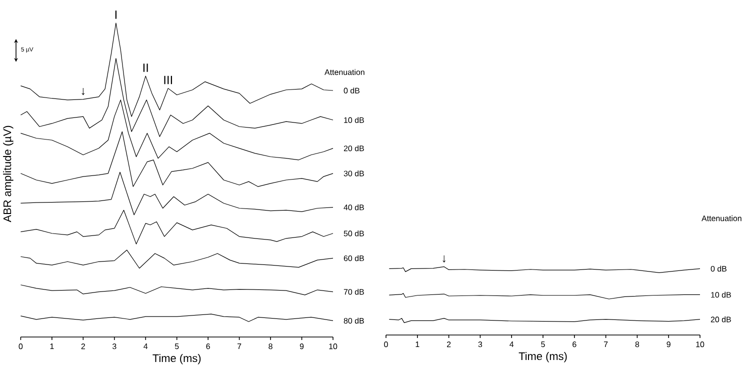 This screenshot has height=373, width=748. I want to click on annotation: I, so click(116, 14).